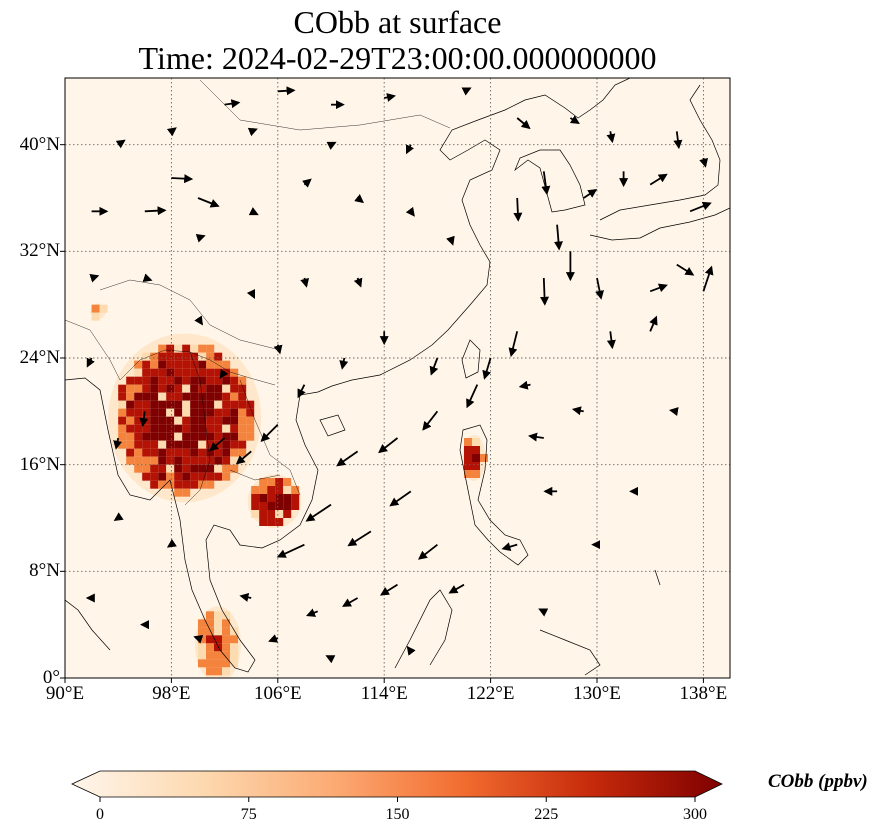 The width and height of the screenshot is (887, 836). I want to click on lon-label: 98°E, so click(171, 693).